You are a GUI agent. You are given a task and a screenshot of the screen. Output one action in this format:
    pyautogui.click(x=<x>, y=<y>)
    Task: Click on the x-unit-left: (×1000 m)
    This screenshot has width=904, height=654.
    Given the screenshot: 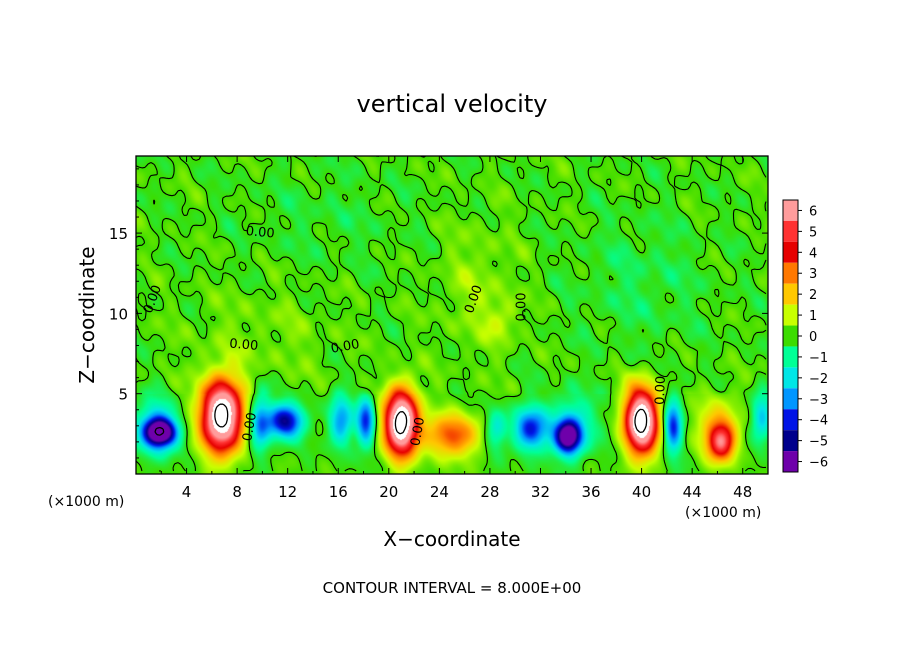 What is the action you would take?
    pyautogui.click(x=86, y=502)
    